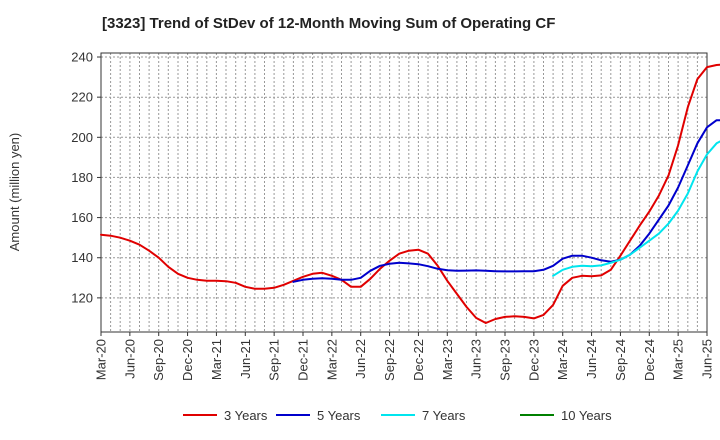 Image resolution: width=720 pixels, height=440 pixels. Describe the element at coordinates (82, 177) in the screenshot. I see `y-tick-label: 180` at that location.